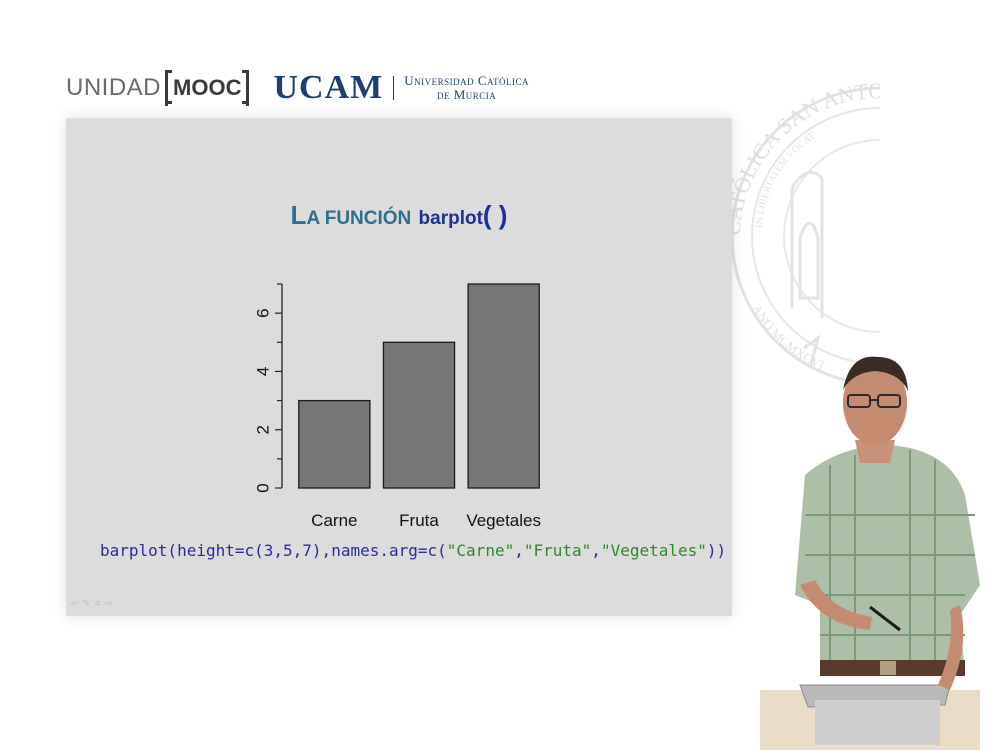 This screenshot has height=750, width=1000. Describe the element at coordinates (268, 388) in the screenshot. I see `y-axis: 0 2 4 6` at that location.